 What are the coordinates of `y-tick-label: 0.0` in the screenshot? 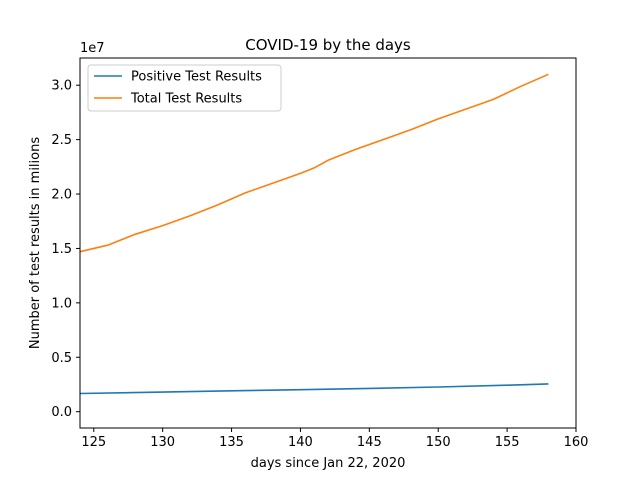 It's located at (61, 412).